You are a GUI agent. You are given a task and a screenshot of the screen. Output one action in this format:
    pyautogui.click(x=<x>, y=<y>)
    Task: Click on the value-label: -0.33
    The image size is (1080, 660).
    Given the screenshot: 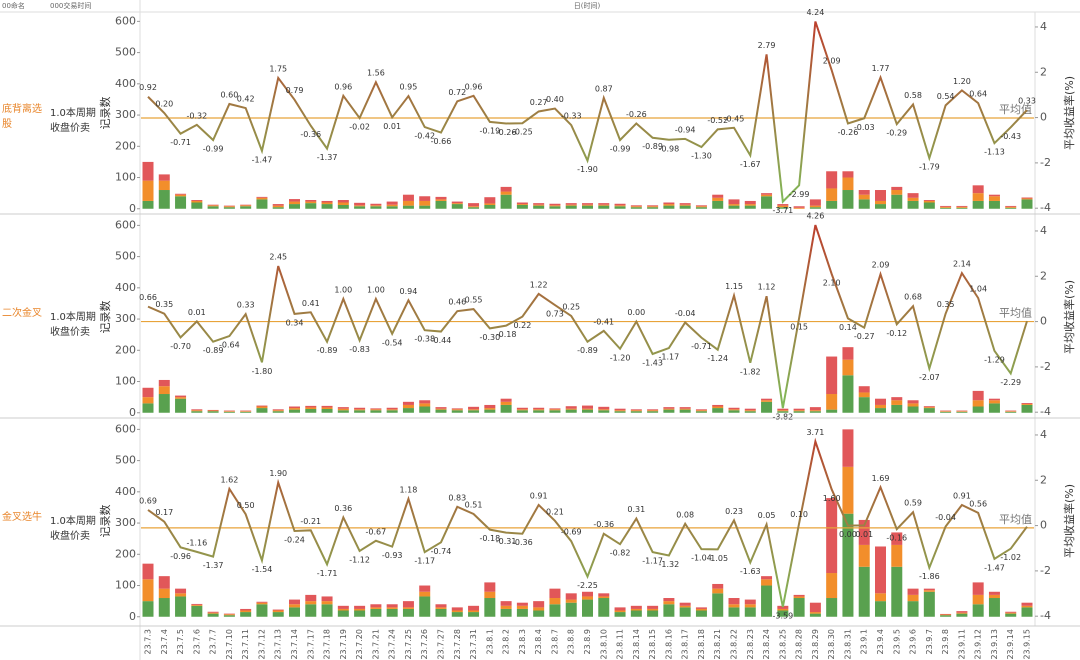 What is the action you would take?
    pyautogui.click(x=571, y=116)
    